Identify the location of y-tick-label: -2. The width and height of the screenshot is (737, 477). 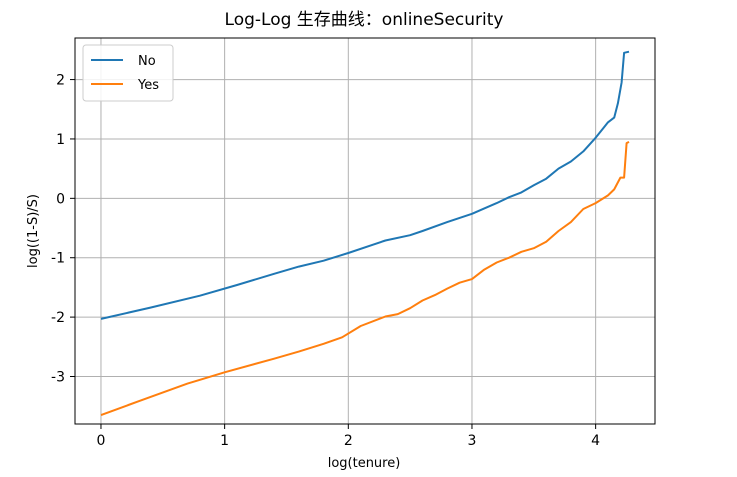
(58, 318).